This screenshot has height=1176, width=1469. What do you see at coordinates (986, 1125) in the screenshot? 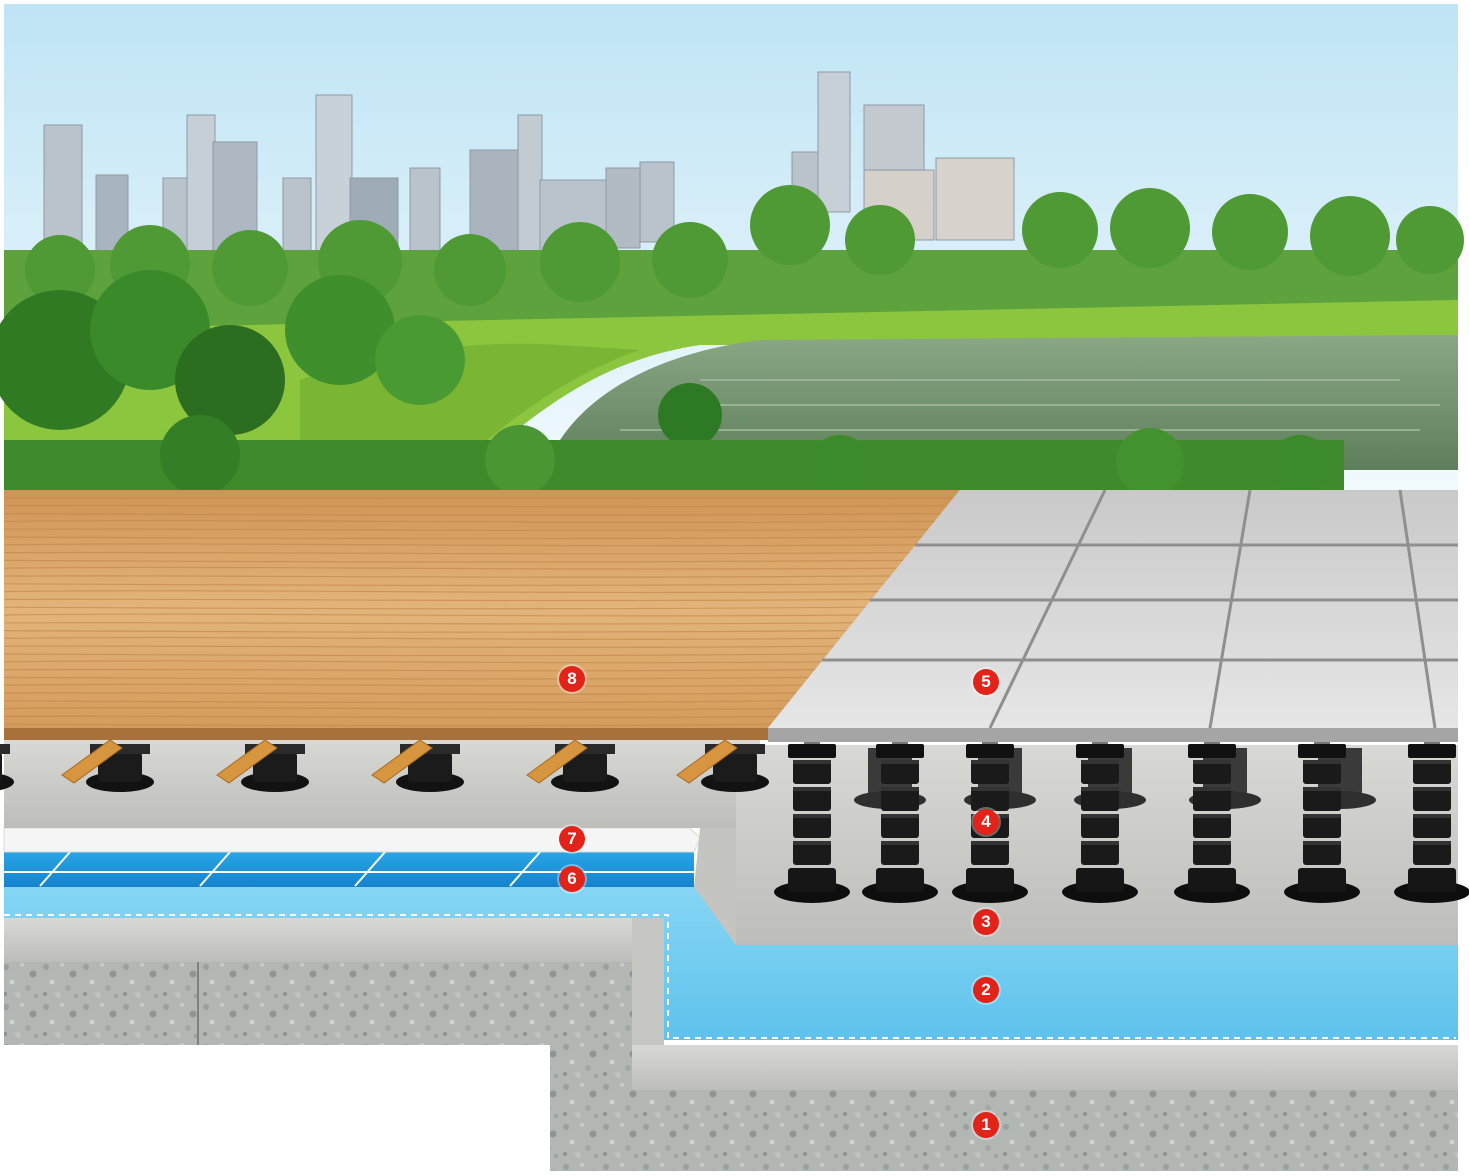
I see `layer-marker-1: 1` at bounding box center [986, 1125].